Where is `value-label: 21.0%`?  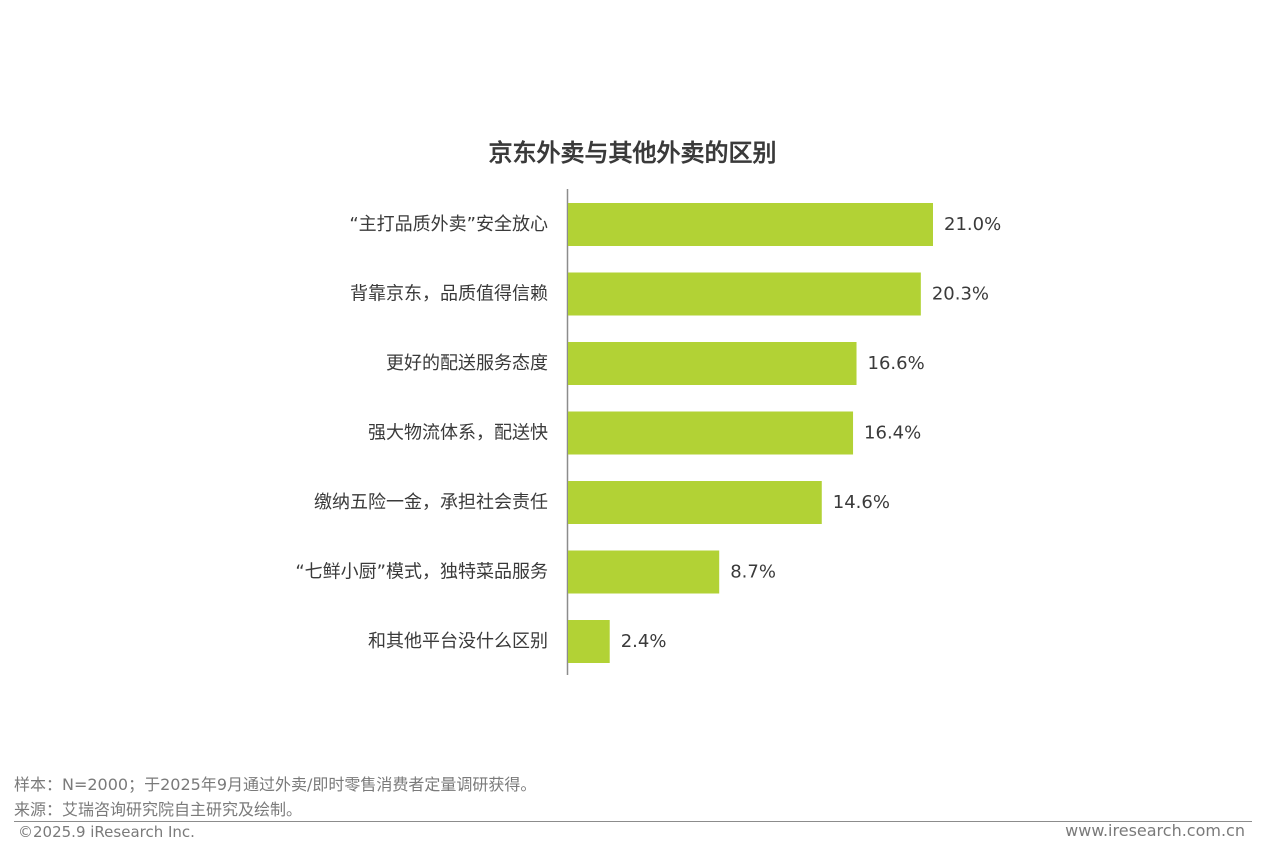
value-label: 21.0% is located at coordinates (972, 224).